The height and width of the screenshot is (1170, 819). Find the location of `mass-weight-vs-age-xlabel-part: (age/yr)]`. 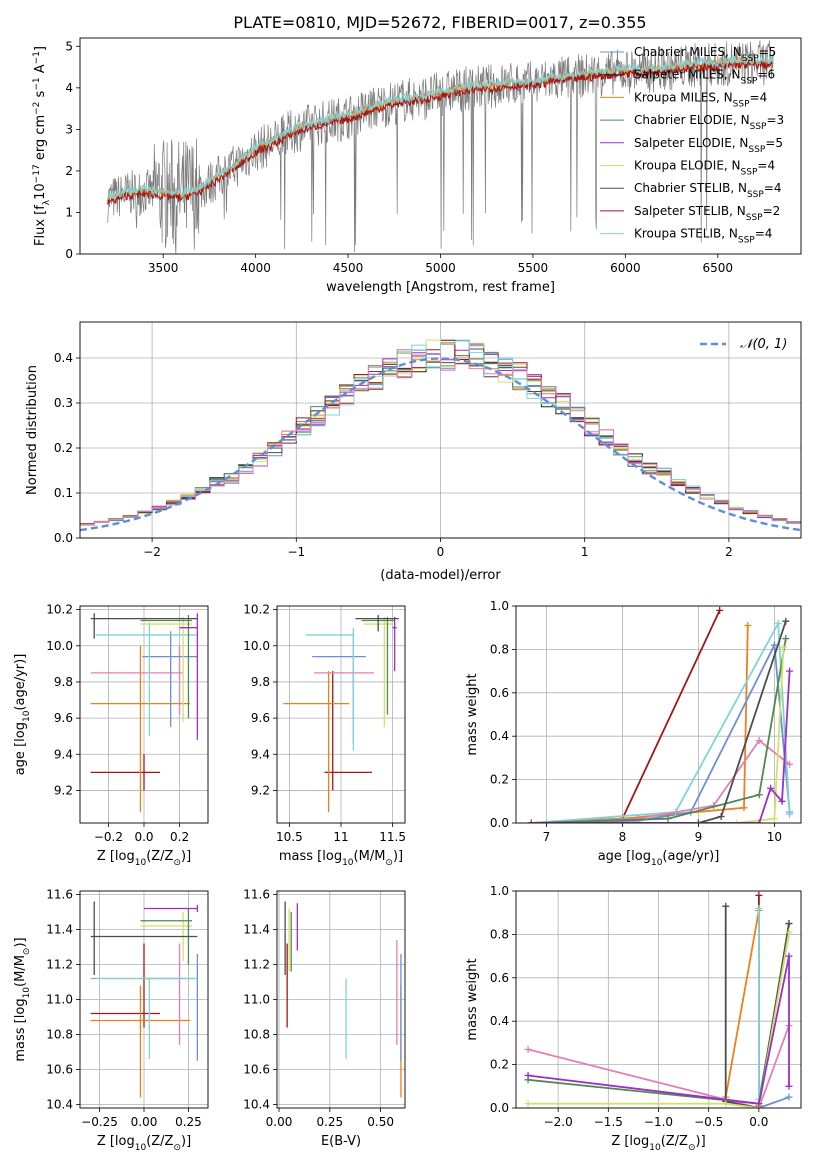

mass-weight-vs-age-xlabel-part: (age/yr)] is located at coordinates (690, 856).